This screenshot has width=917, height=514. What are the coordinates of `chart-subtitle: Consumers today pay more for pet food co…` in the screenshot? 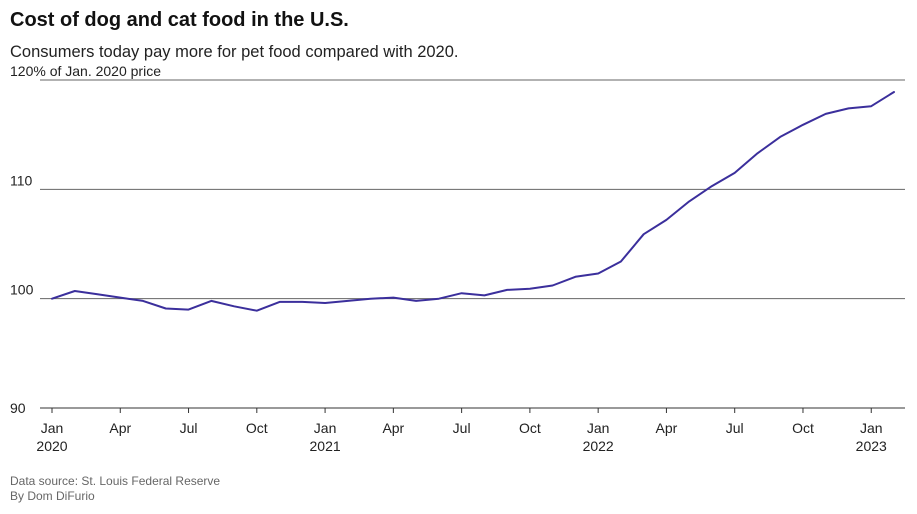 It's located at (234, 52).